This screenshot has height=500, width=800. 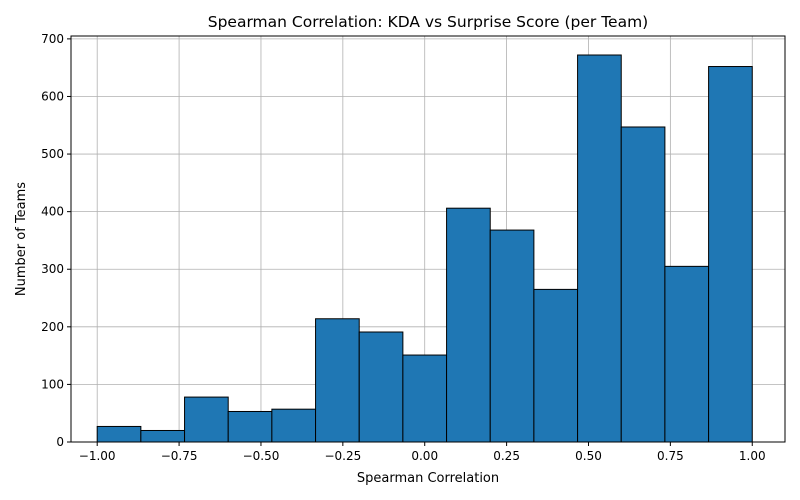 I want to click on x-tick-label: −1.00, so click(x=97, y=456).